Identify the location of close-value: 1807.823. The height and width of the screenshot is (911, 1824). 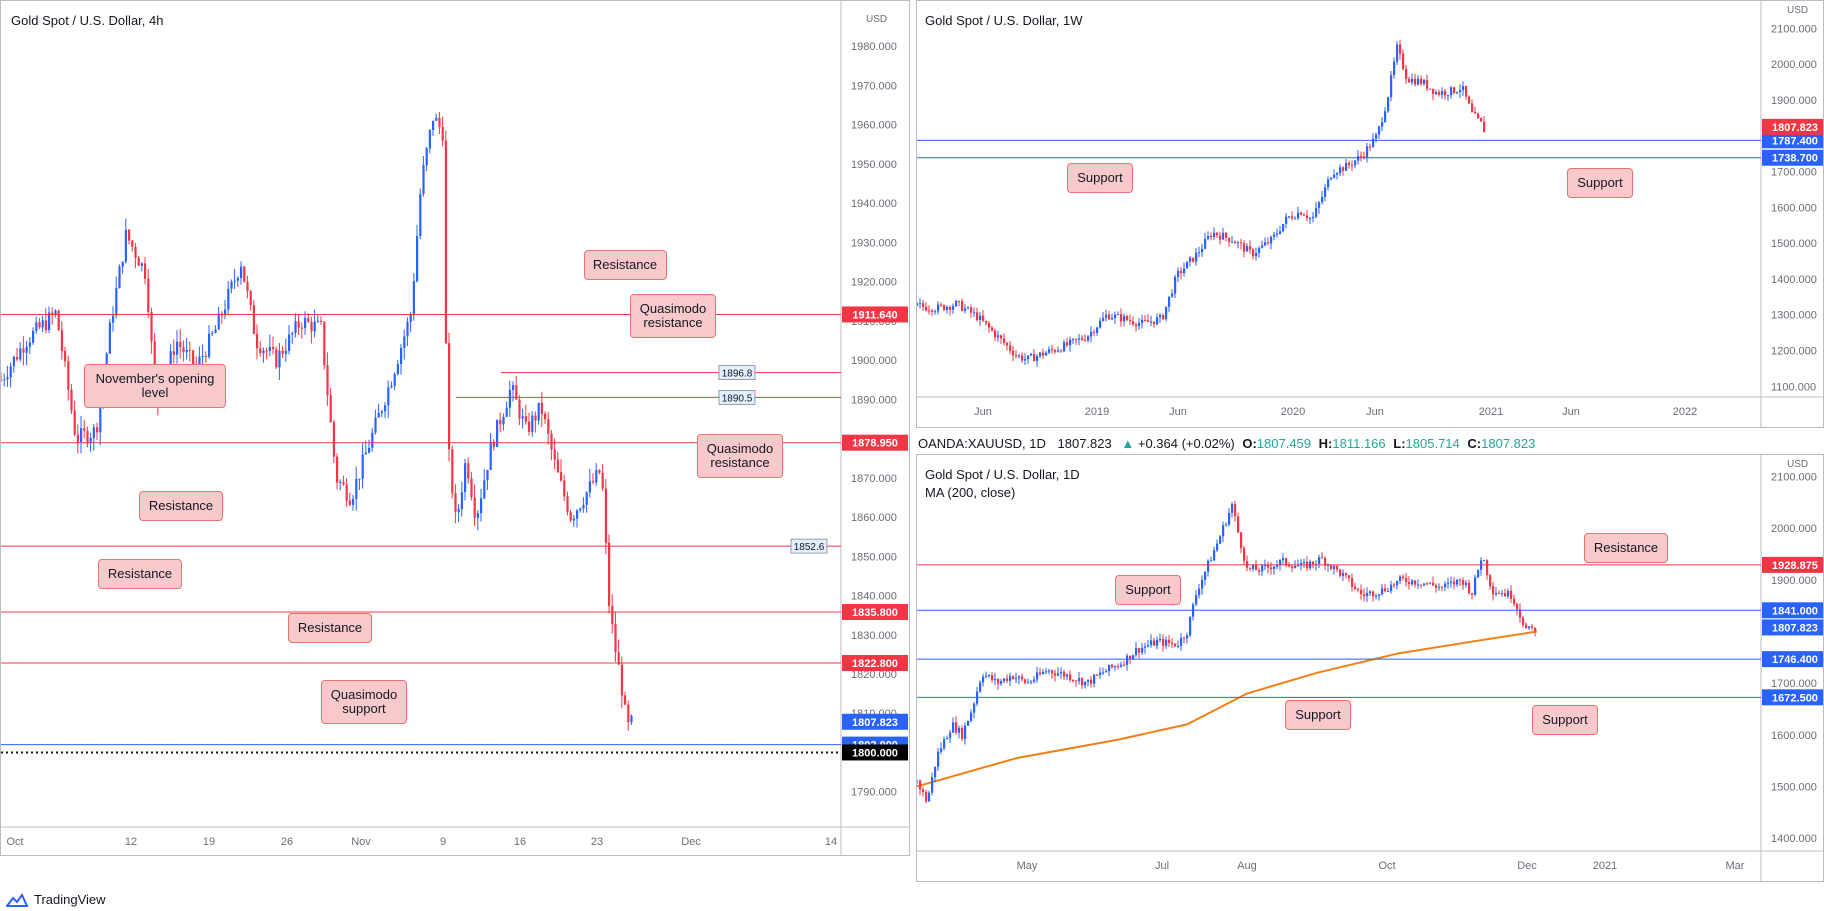
(1508, 443).